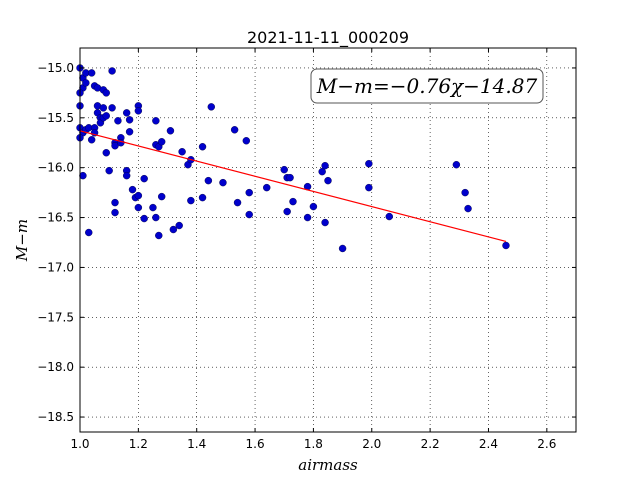 The width and height of the screenshot is (640, 480). I want to click on x-tick-label: 1.2, so click(138, 444).